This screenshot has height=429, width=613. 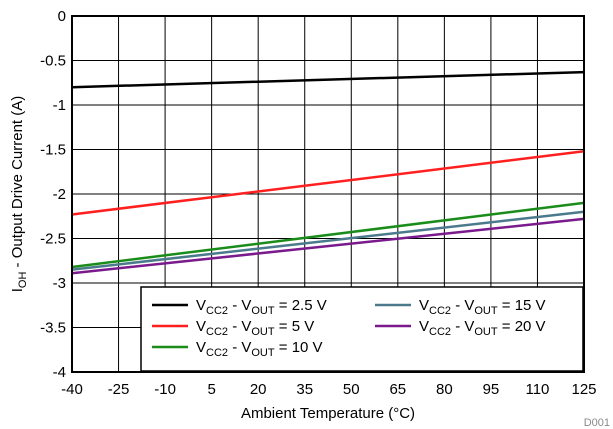 What do you see at coordinates (119, 389) in the screenshot?
I see `x-tick-label: -25` at bounding box center [119, 389].